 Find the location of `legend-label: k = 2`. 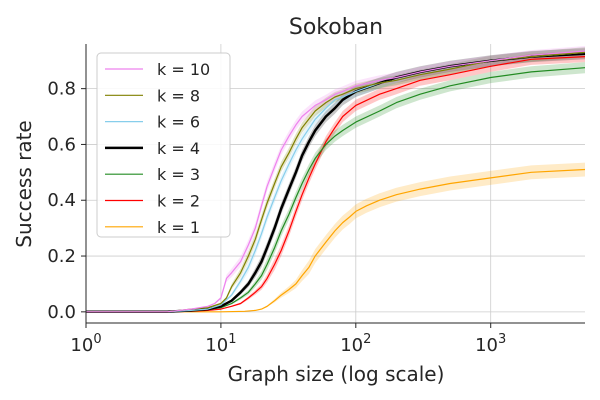

legend-label: k = 2 is located at coordinates (178, 201).